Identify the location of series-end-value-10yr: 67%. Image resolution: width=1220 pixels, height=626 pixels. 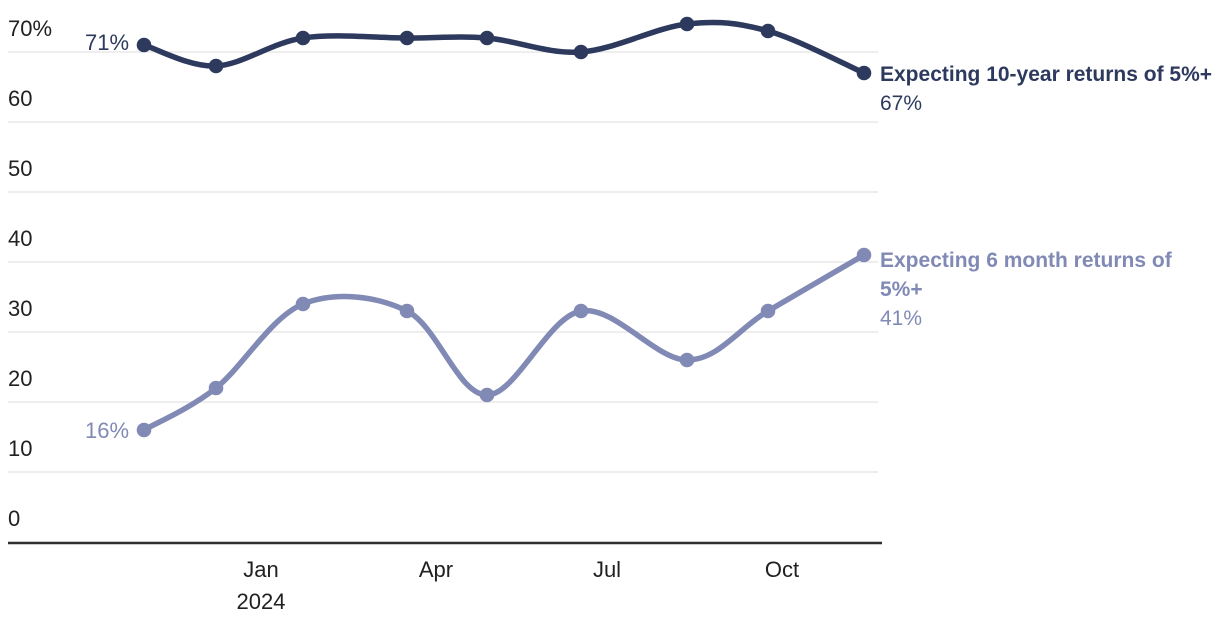
(901, 103).